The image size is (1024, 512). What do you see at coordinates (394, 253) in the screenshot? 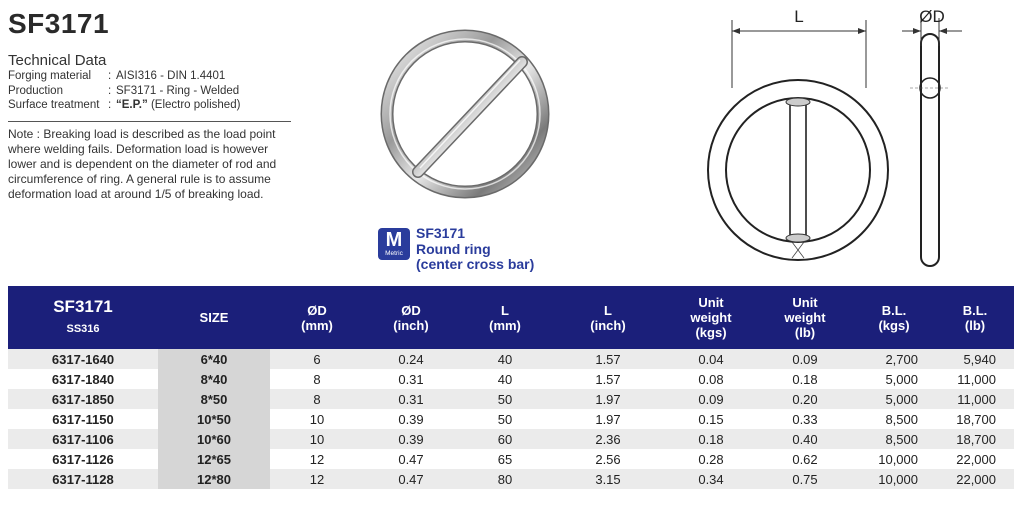
I see `badge-text: Metric` at bounding box center [394, 253].